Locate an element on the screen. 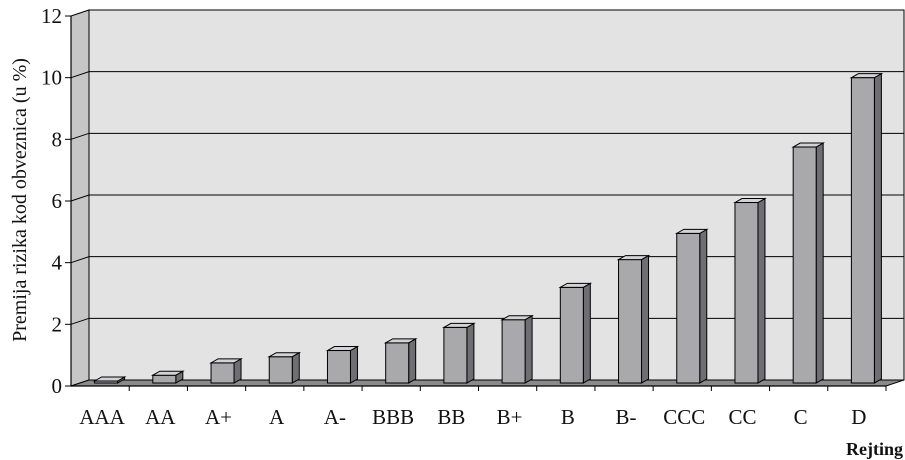 The width and height of the screenshot is (905, 460). x-tick-label: AA is located at coordinates (160, 417).